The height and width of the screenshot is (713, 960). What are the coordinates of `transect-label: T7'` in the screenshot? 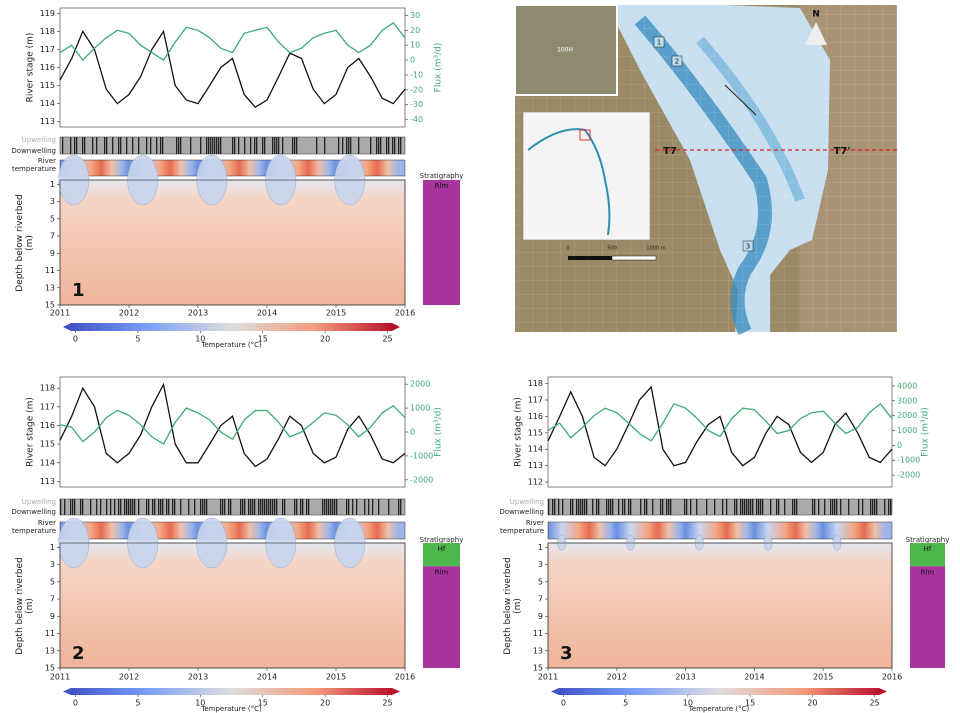 It's located at (842, 151).